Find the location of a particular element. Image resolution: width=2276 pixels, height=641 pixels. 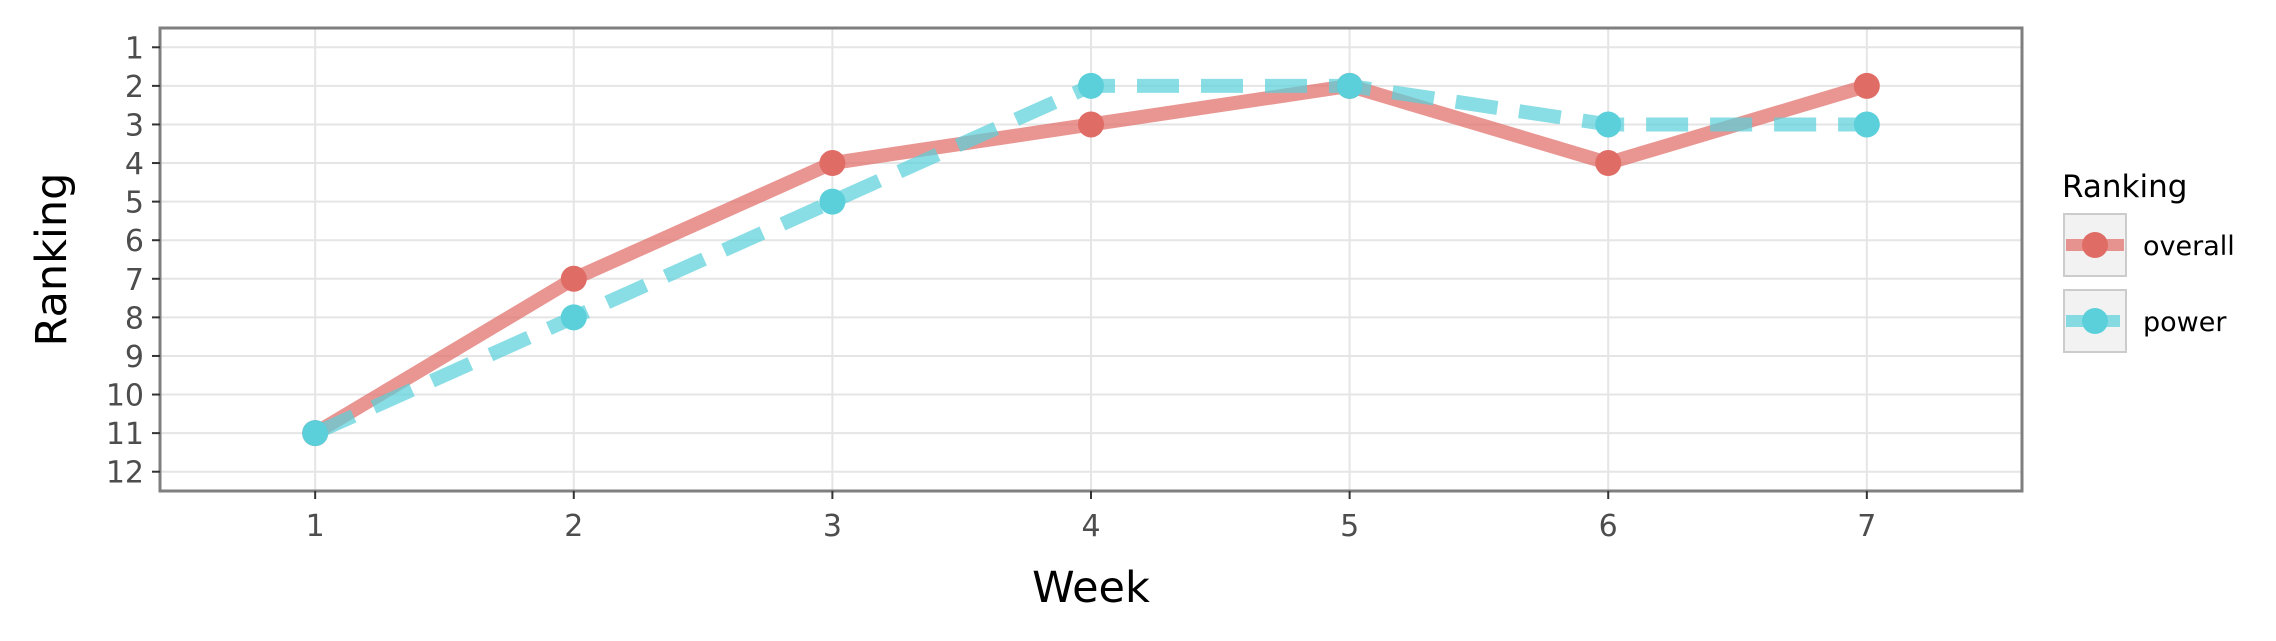

x-tick-label: 7 is located at coordinates (1866, 526).